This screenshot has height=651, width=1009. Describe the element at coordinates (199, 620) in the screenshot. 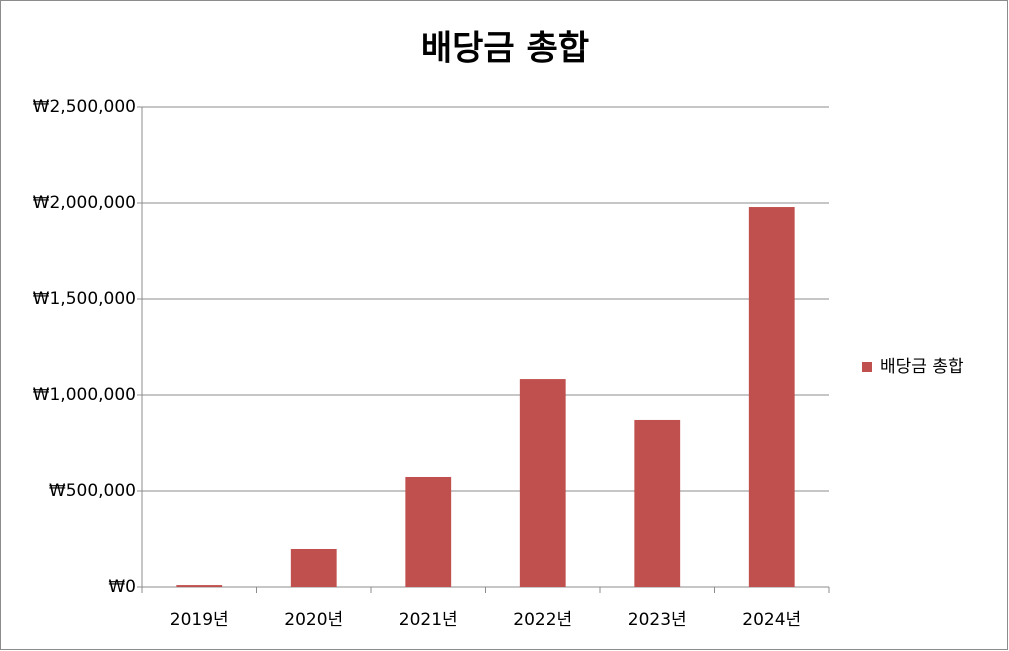

I see `x-tick-label: 2019년` at that location.